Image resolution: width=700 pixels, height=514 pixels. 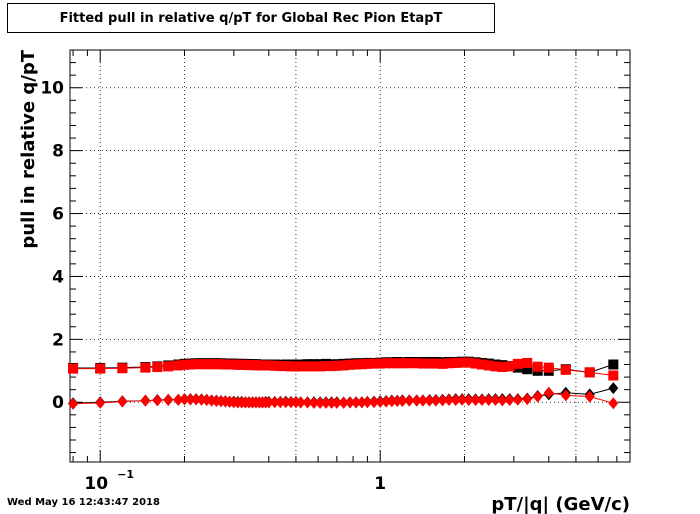 What do you see at coordinates (58, 215) in the screenshot?
I see `y-tick-label: 6` at bounding box center [58, 215].